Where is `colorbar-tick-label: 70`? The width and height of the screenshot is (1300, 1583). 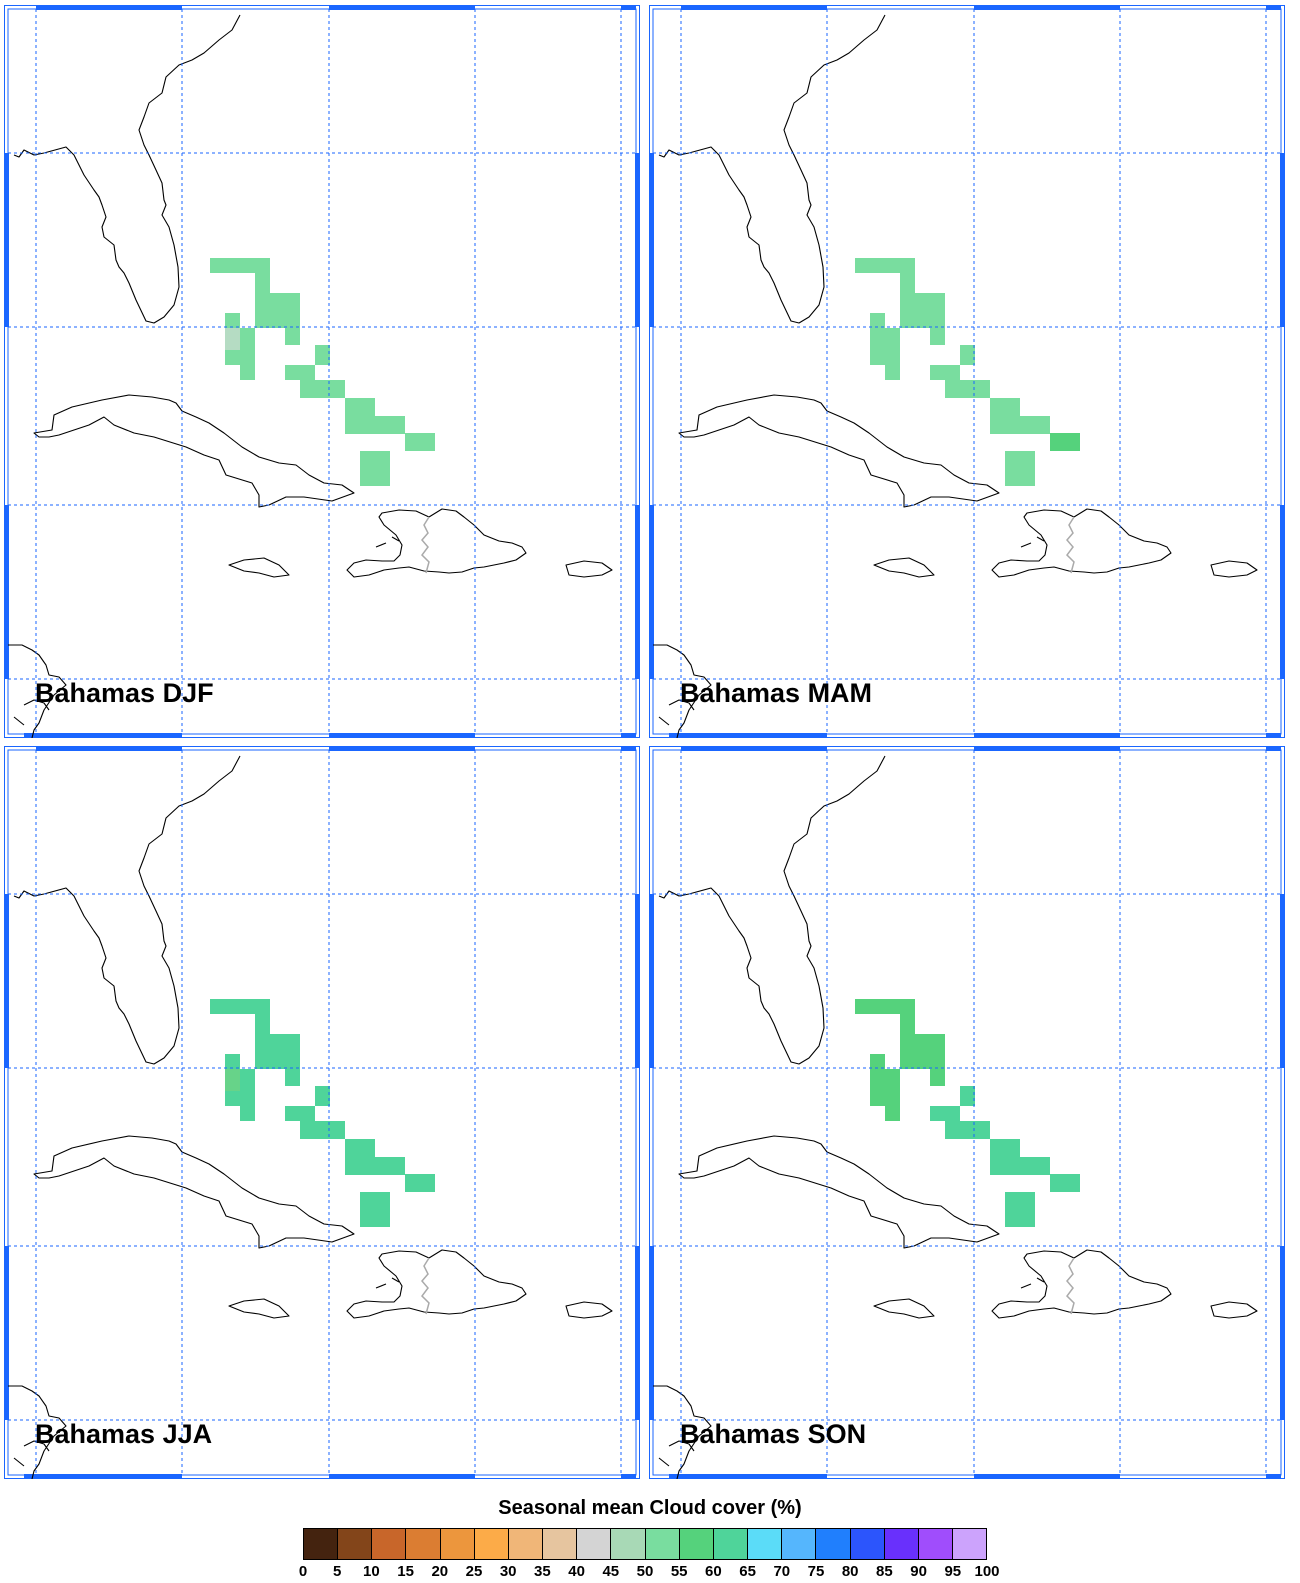
colorbar-tick-label: 70 is located at coordinates (782, 1571).